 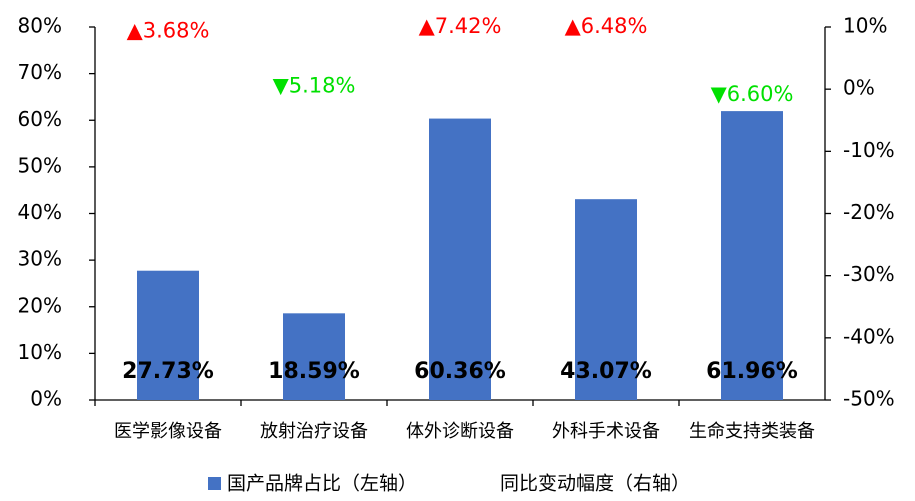 I want to click on y-tick-label: 20%, so click(x=40, y=305).